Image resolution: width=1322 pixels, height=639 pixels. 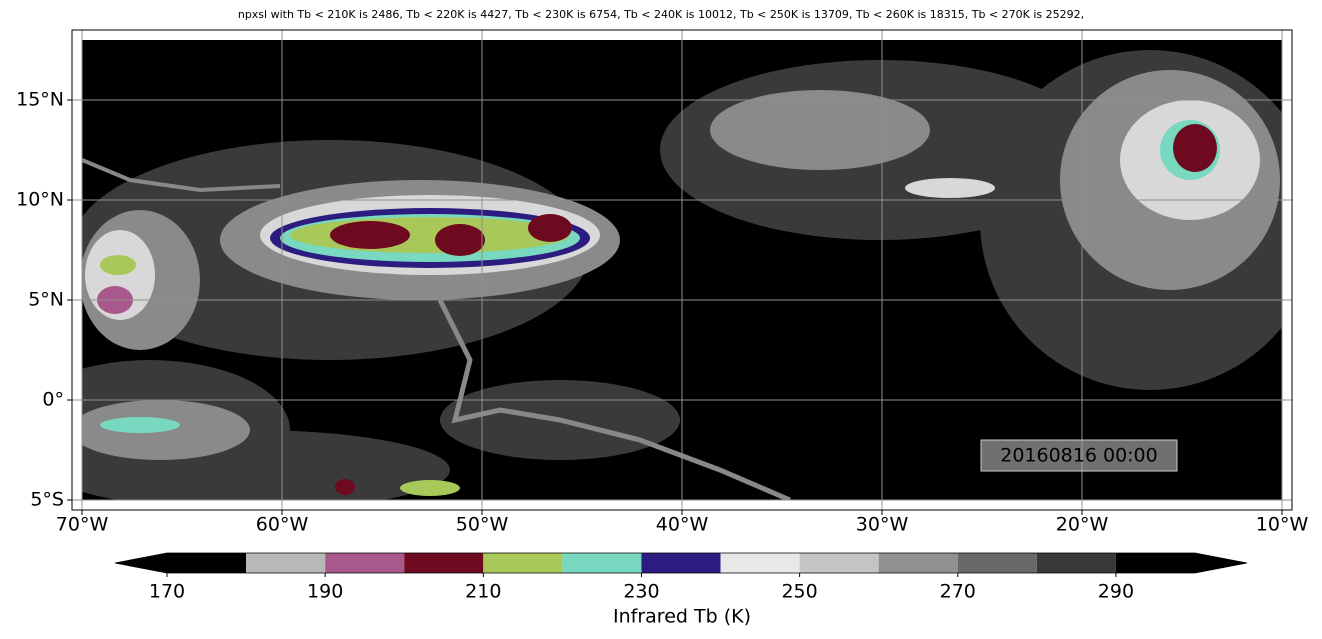 I want to click on colorbar-tick-label: 270, so click(x=958, y=592).